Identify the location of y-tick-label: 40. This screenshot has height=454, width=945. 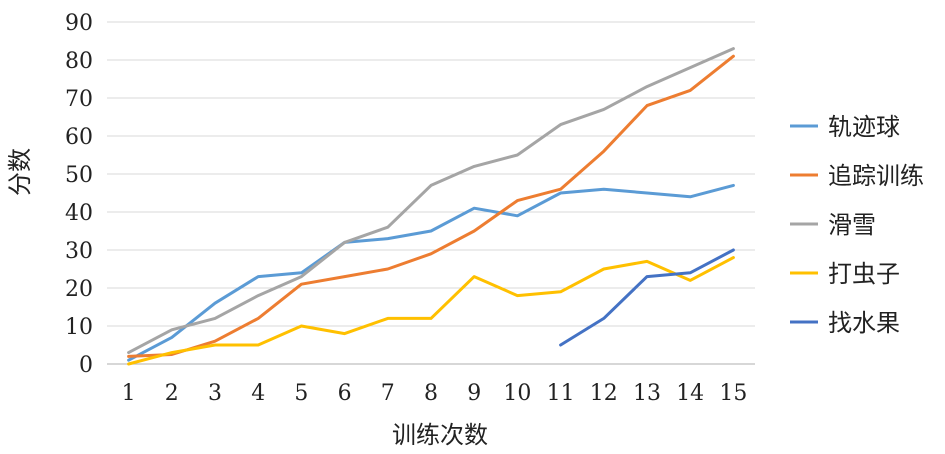
(79, 213).